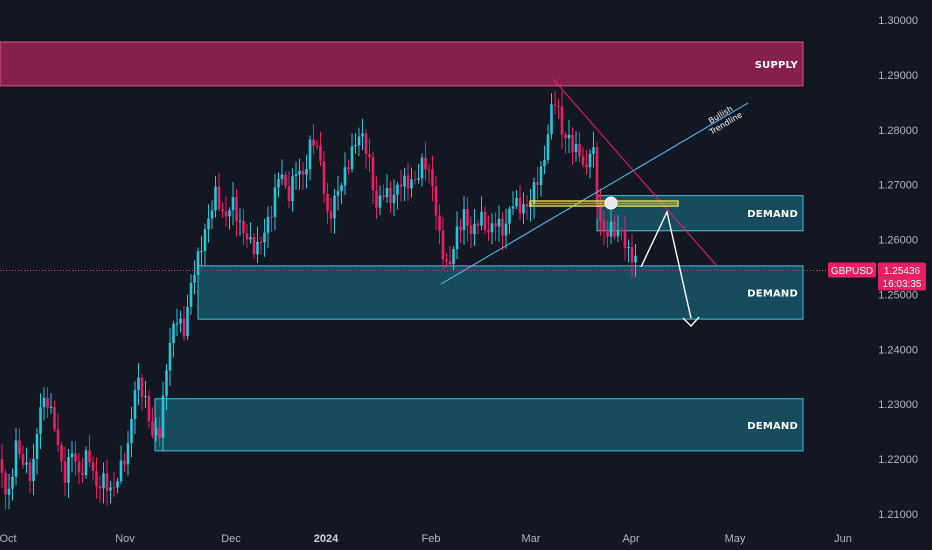 The width and height of the screenshot is (932, 550). Describe the element at coordinates (898, 21) in the screenshot. I see `price-tick-label: 1.30000` at that location.